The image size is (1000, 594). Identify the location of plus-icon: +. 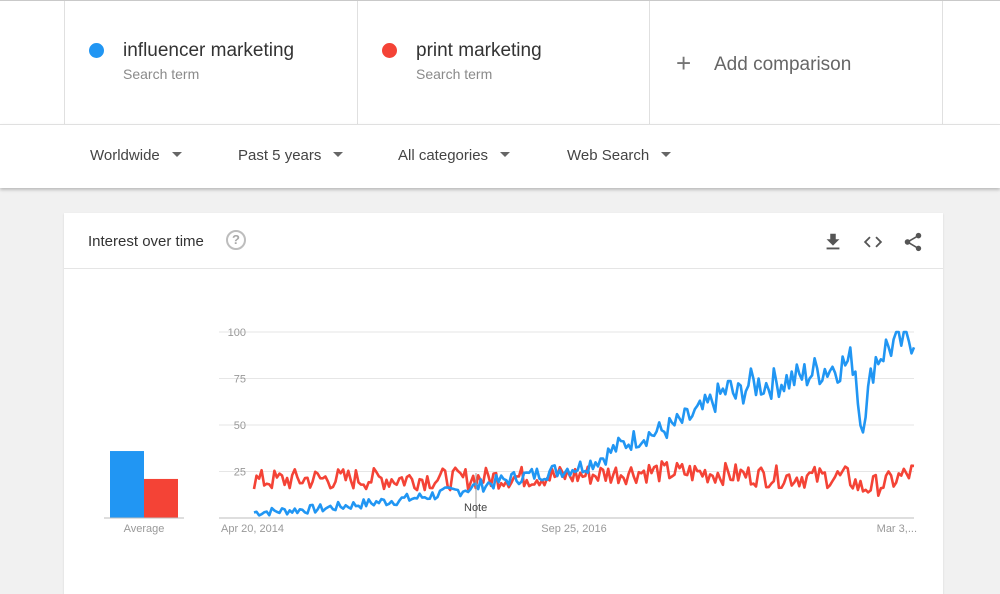
(684, 63).